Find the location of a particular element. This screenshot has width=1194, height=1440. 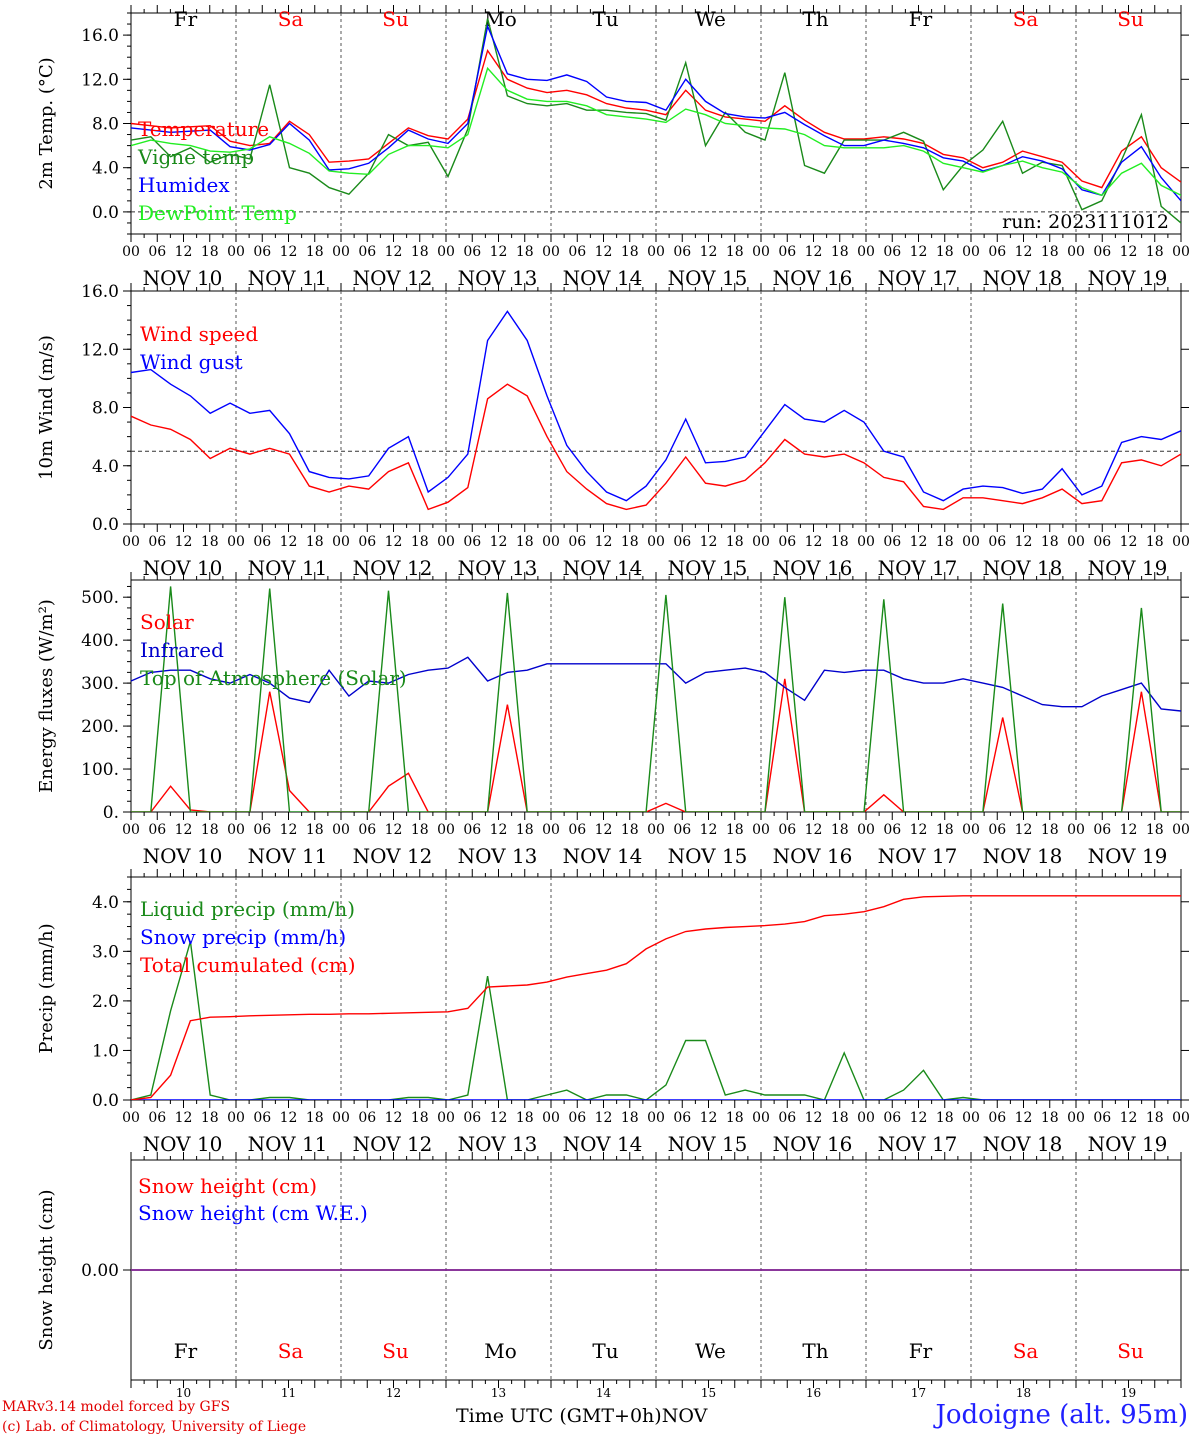

x-date-label: NOV 10 is located at coordinates (183, 568).